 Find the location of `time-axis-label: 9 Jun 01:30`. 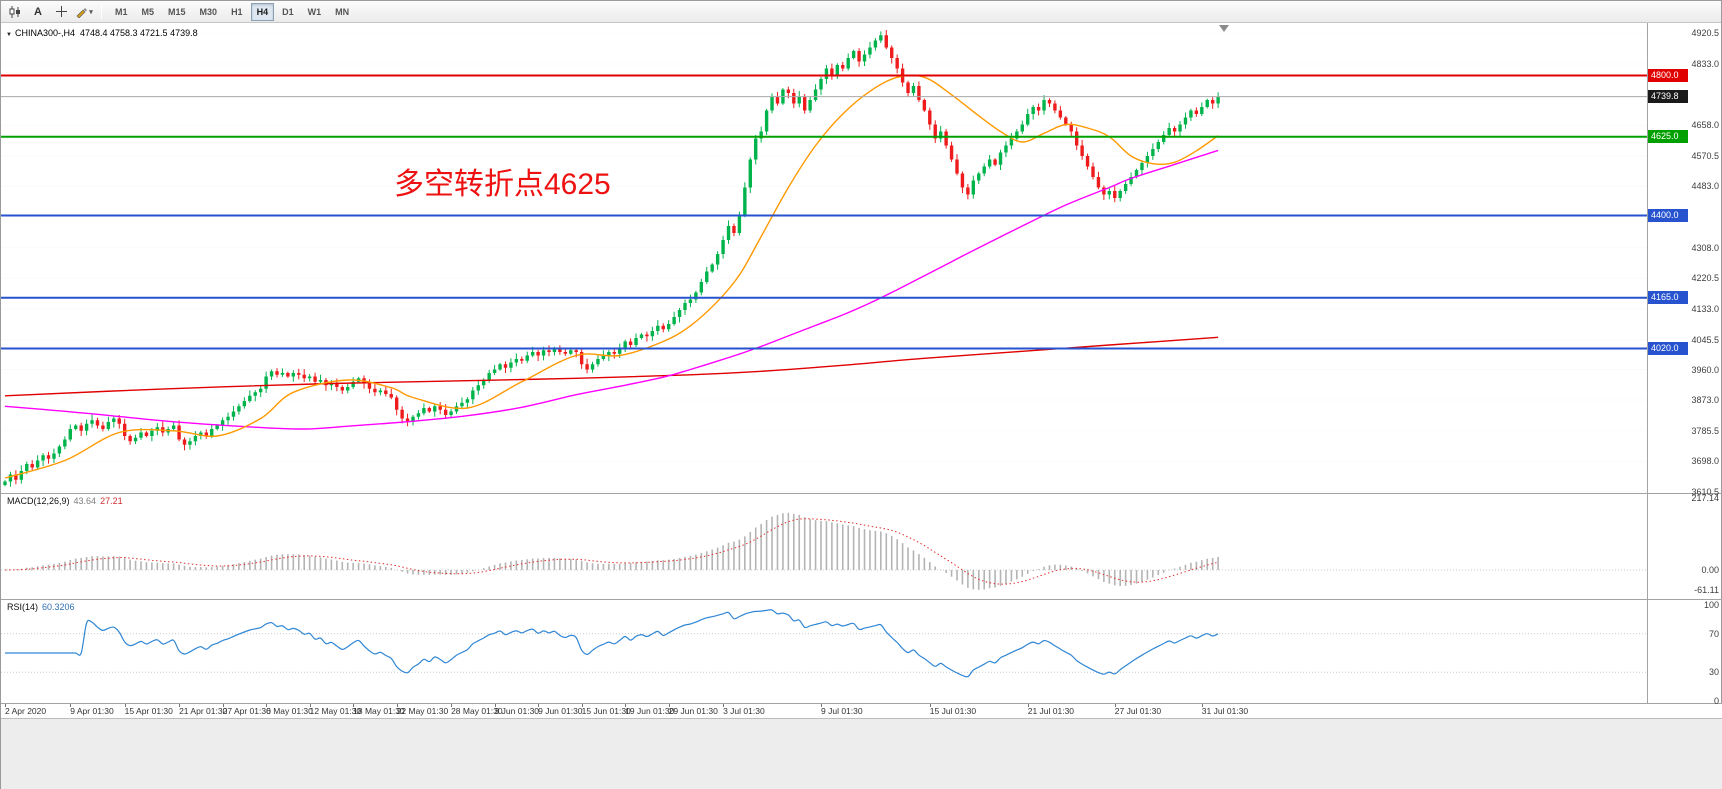

time-axis-label: 9 Jun 01:30 is located at coordinates (560, 711).